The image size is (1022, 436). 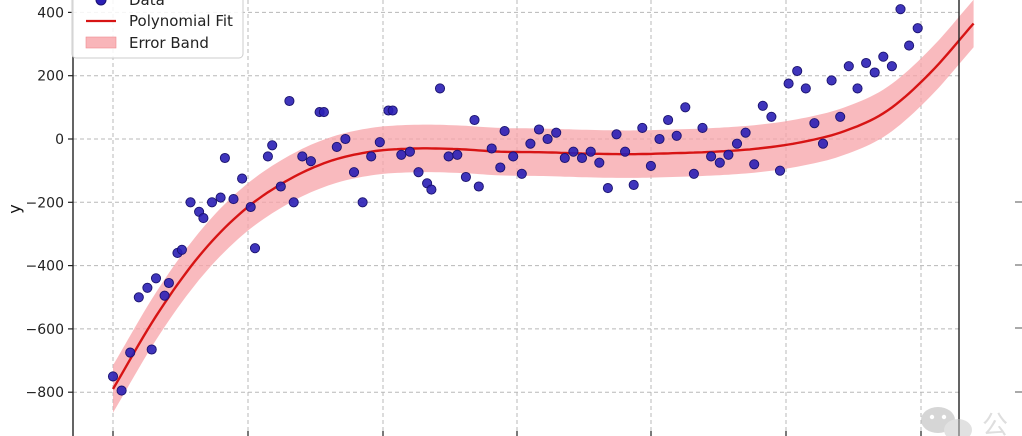 What do you see at coordinates (50, 13) in the screenshot?
I see `y-tick-label: 400` at bounding box center [50, 13].